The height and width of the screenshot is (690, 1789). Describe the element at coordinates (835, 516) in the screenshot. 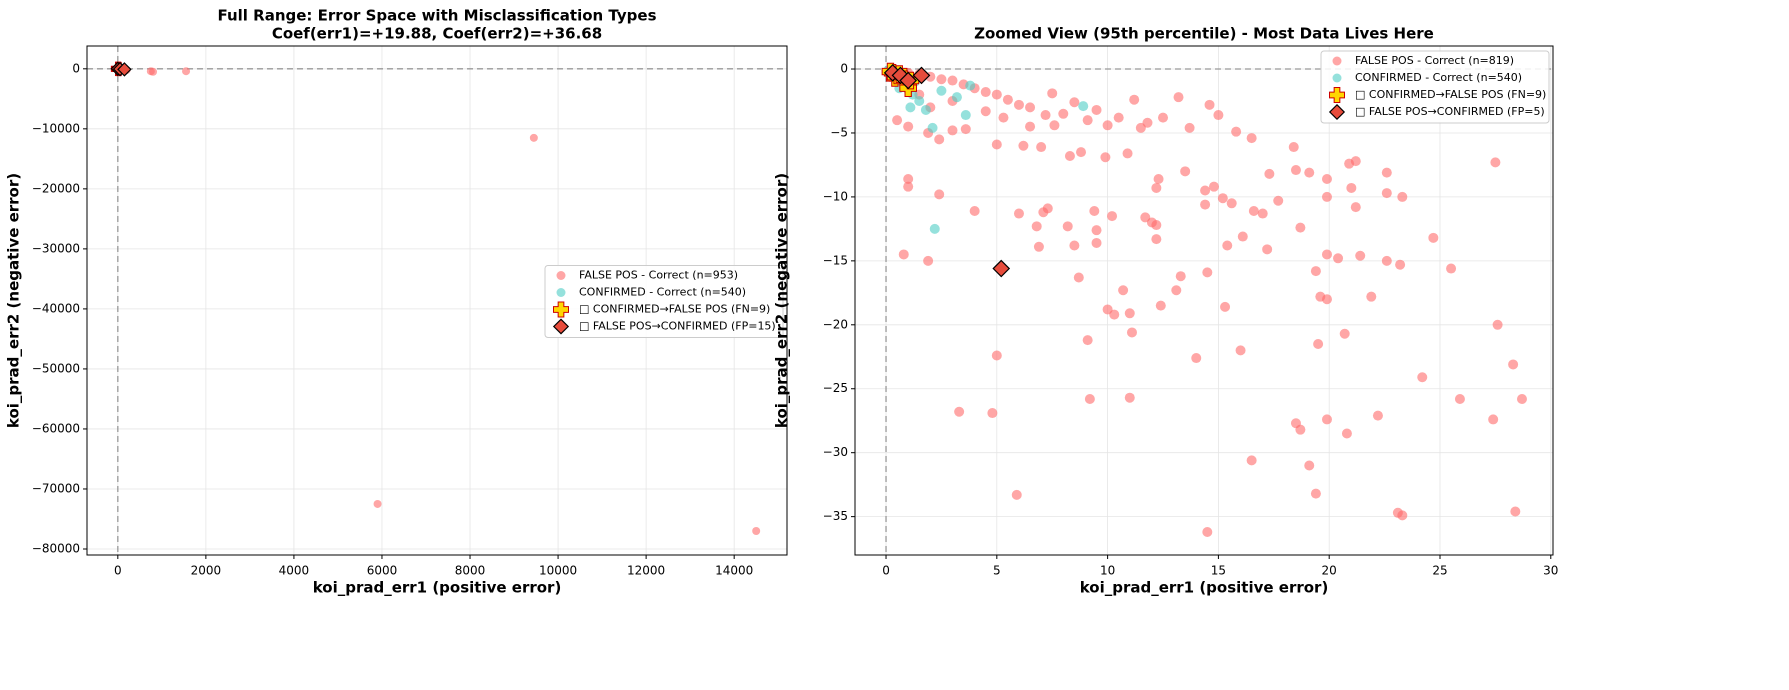

I see `y-tick-label: −35` at that location.